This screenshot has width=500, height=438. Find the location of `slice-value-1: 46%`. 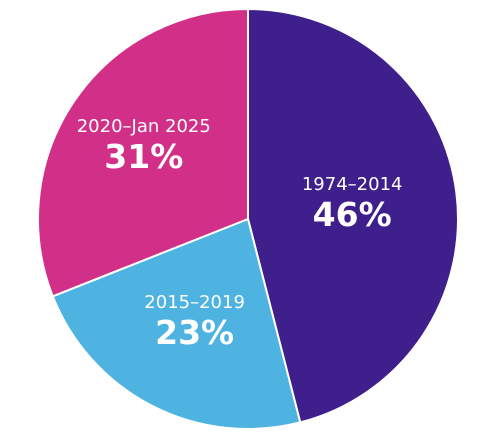

slice-value-1: 46% is located at coordinates (352, 214).